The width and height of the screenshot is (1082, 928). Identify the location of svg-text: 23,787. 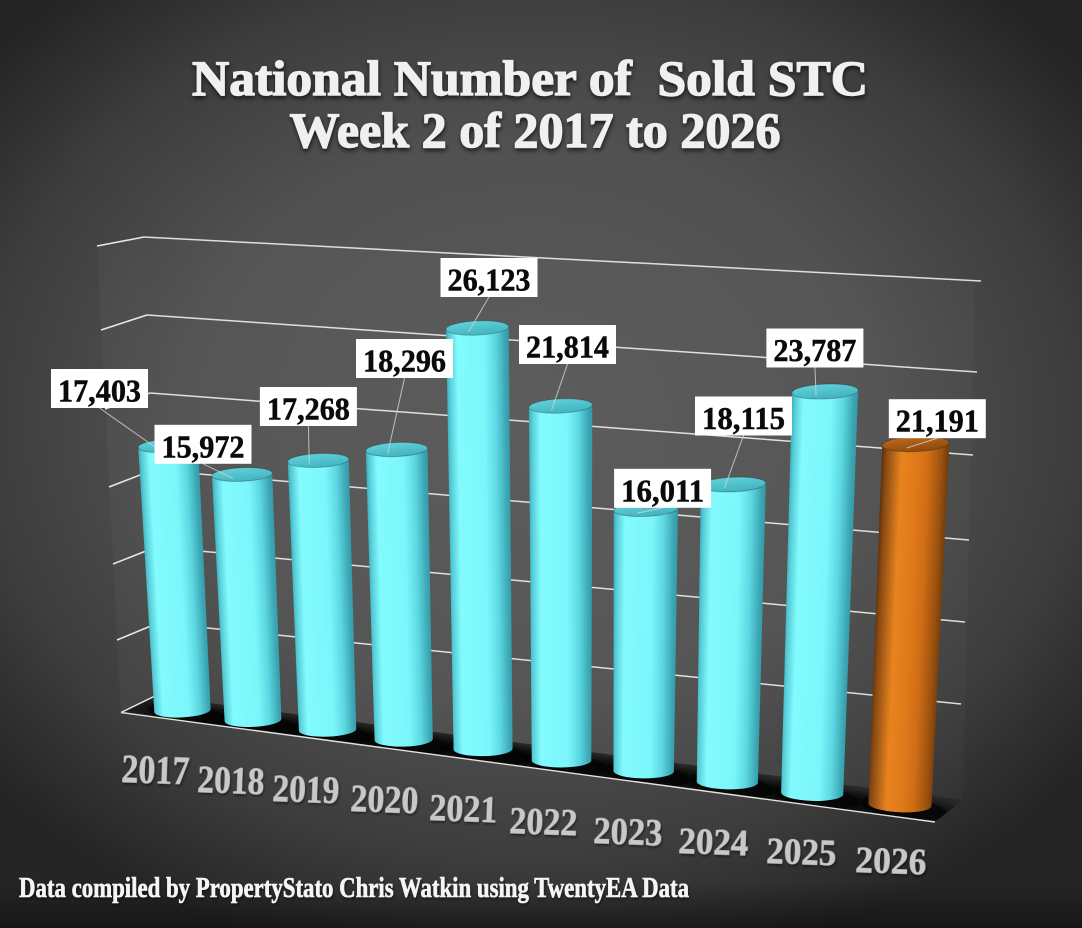
(814, 350).